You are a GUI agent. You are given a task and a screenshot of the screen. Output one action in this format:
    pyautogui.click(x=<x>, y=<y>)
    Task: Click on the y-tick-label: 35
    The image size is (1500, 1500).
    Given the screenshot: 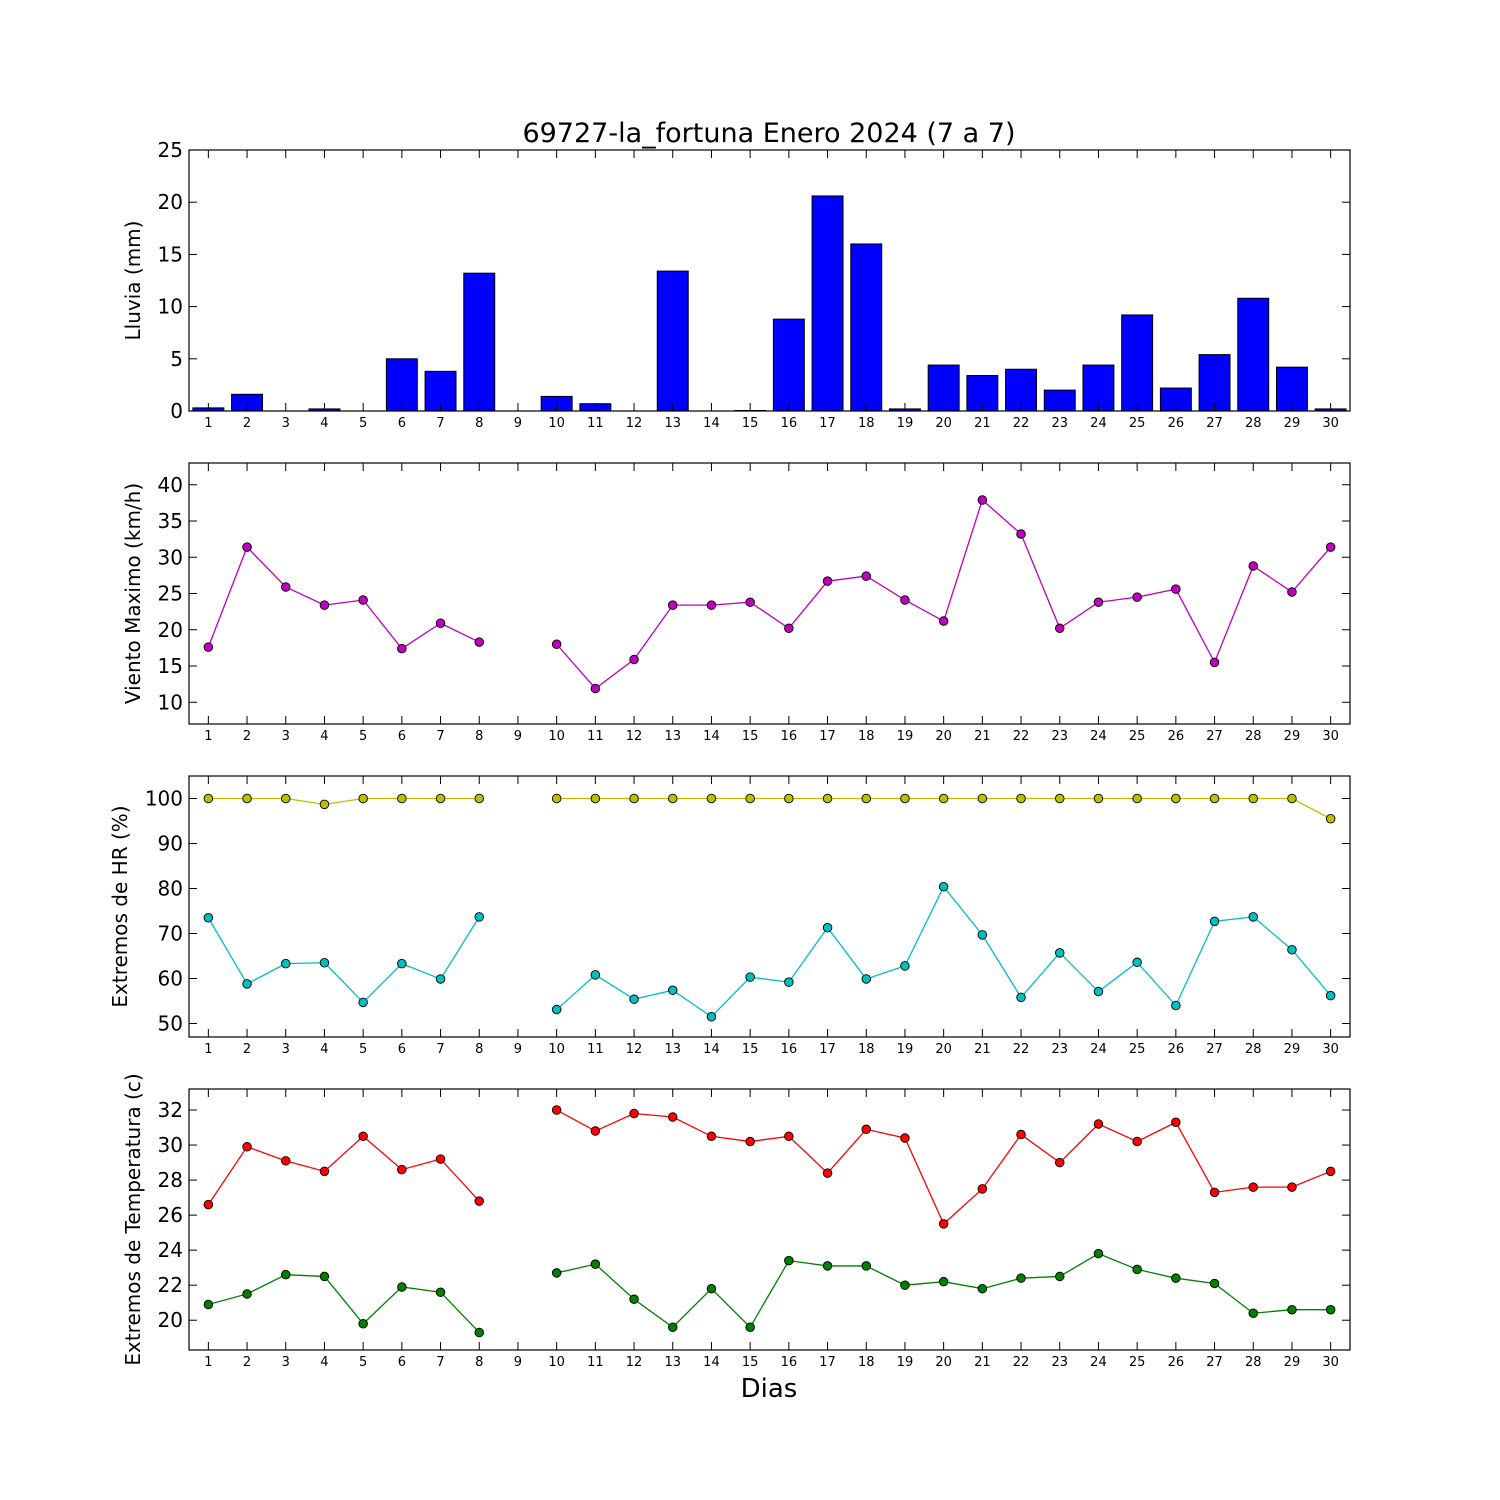 What is the action you would take?
    pyautogui.click(x=170, y=521)
    